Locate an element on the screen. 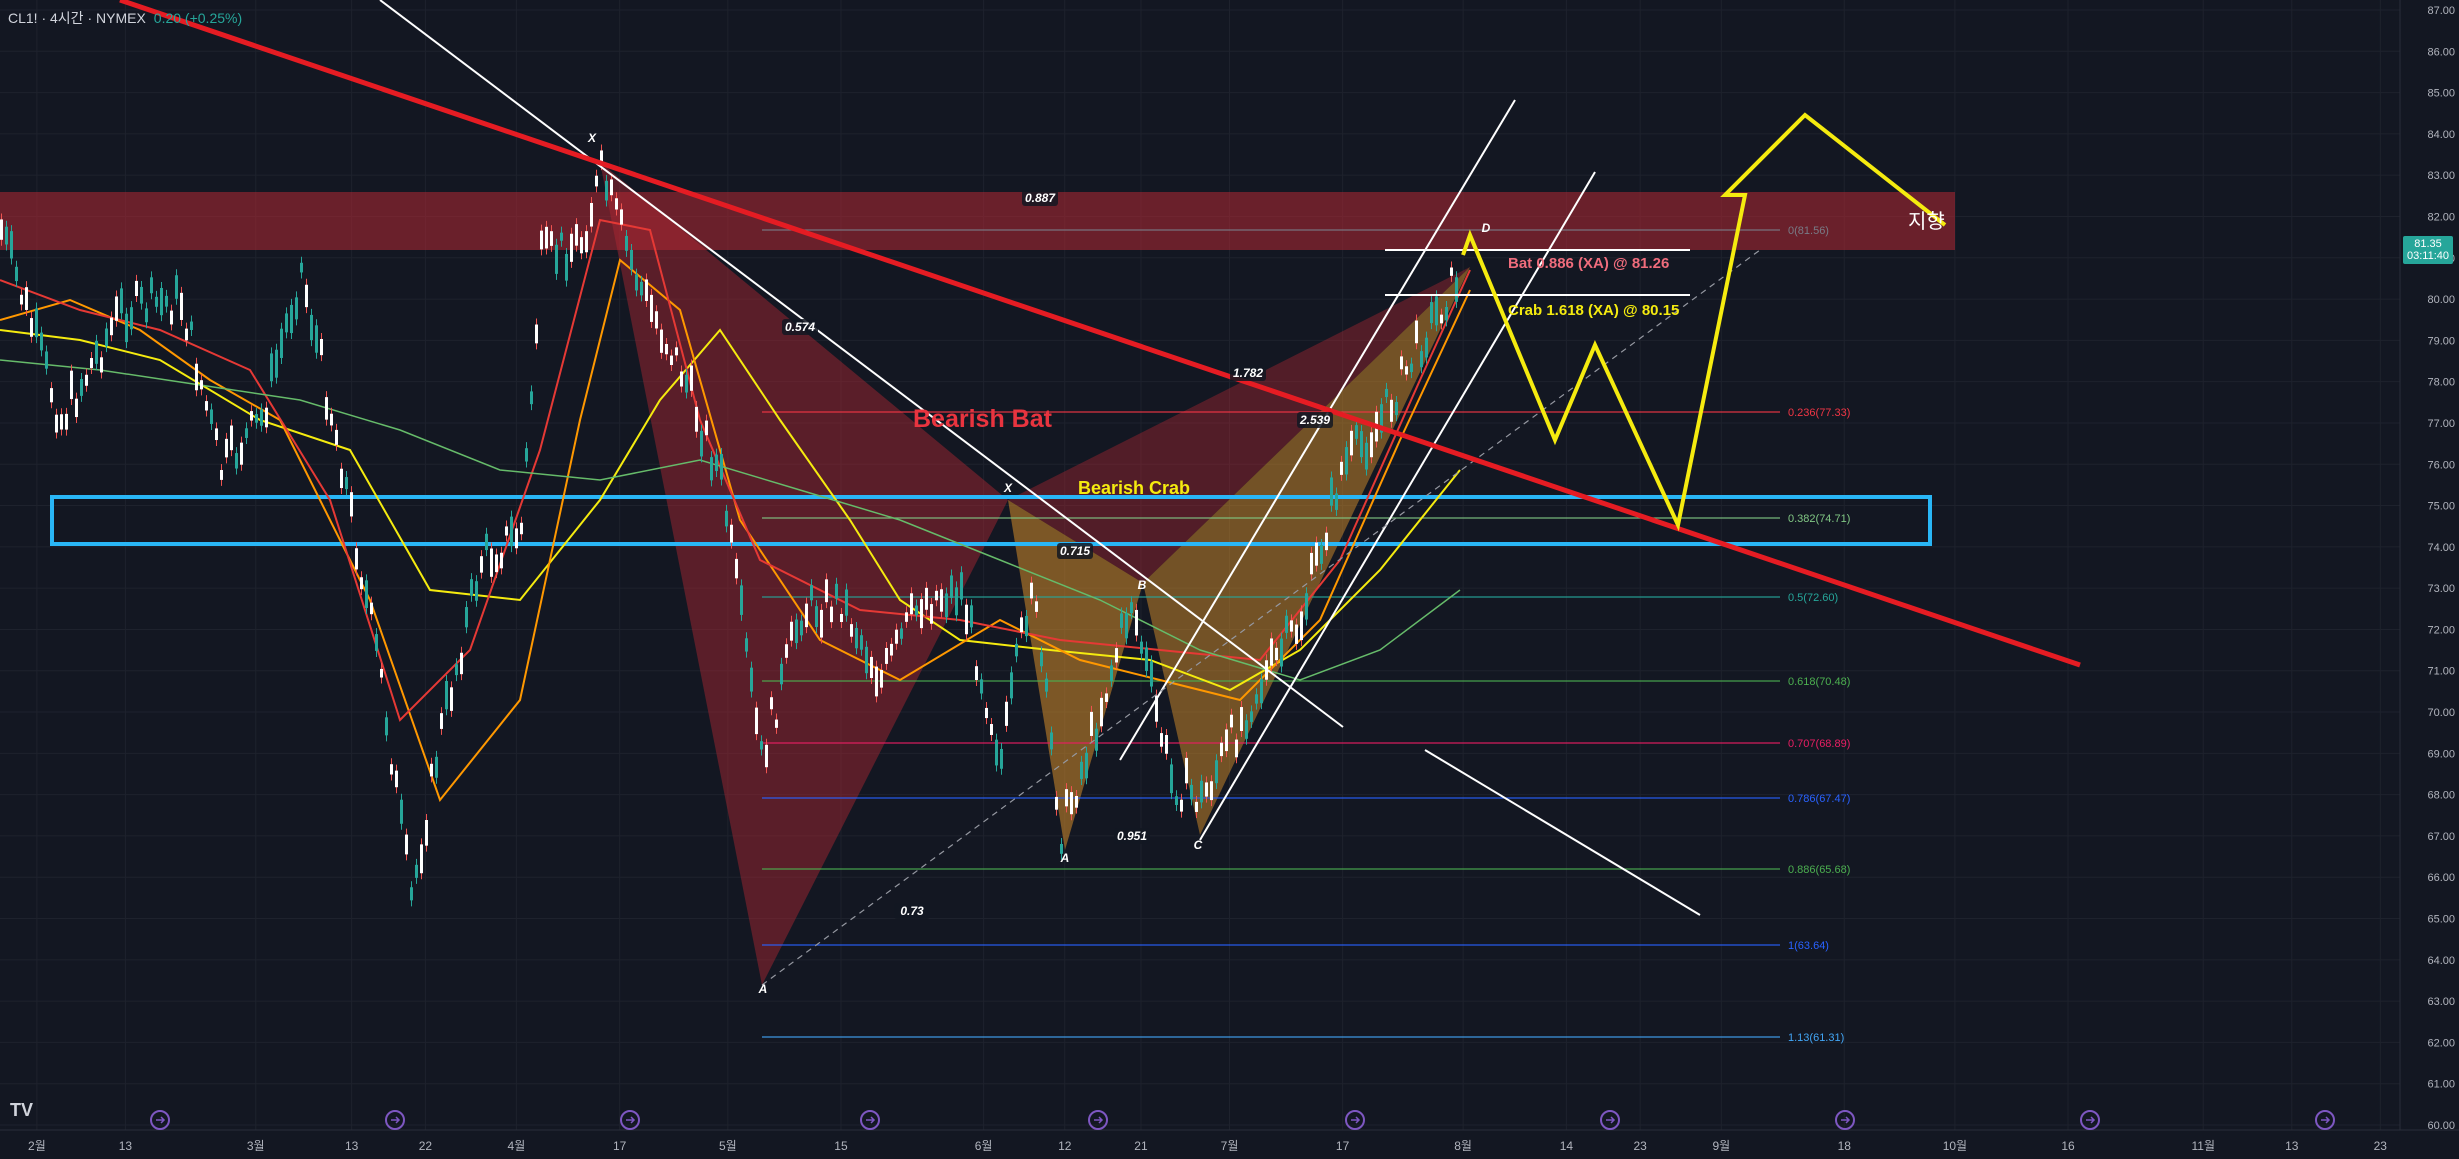 This screenshot has width=2459, height=1159. bearish-crab-label: Bearish Crab is located at coordinates (1134, 488).